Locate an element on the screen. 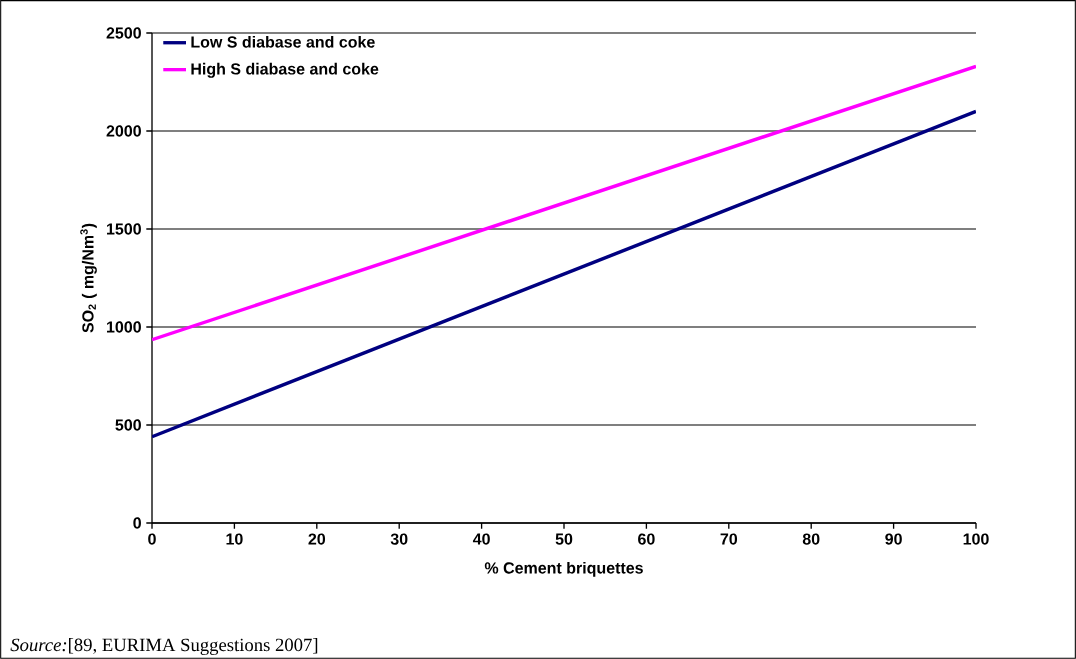 Image resolution: width=1076 pixels, height=659 pixels. x-tick-label: 50 is located at coordinates (564, 539).